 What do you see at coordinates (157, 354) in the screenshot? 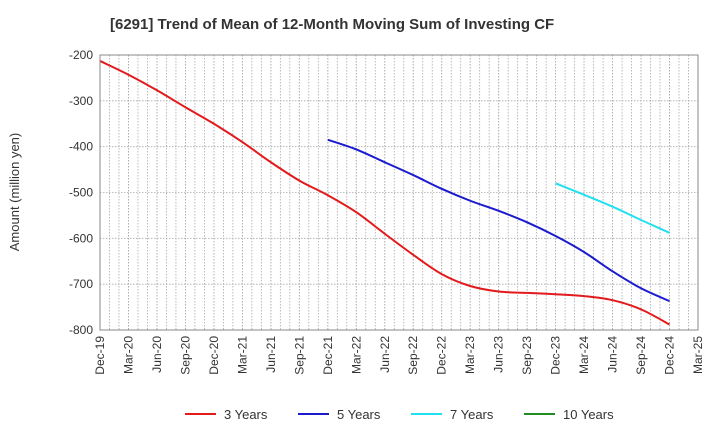
I see `x-tick-label: Jun-20` at bounding box center [157, 354].